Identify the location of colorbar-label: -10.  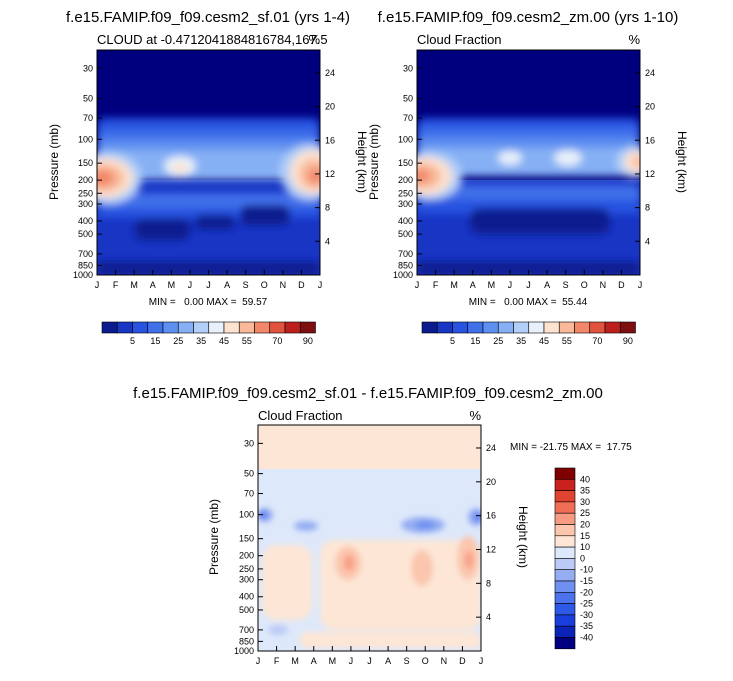
(586, 570).